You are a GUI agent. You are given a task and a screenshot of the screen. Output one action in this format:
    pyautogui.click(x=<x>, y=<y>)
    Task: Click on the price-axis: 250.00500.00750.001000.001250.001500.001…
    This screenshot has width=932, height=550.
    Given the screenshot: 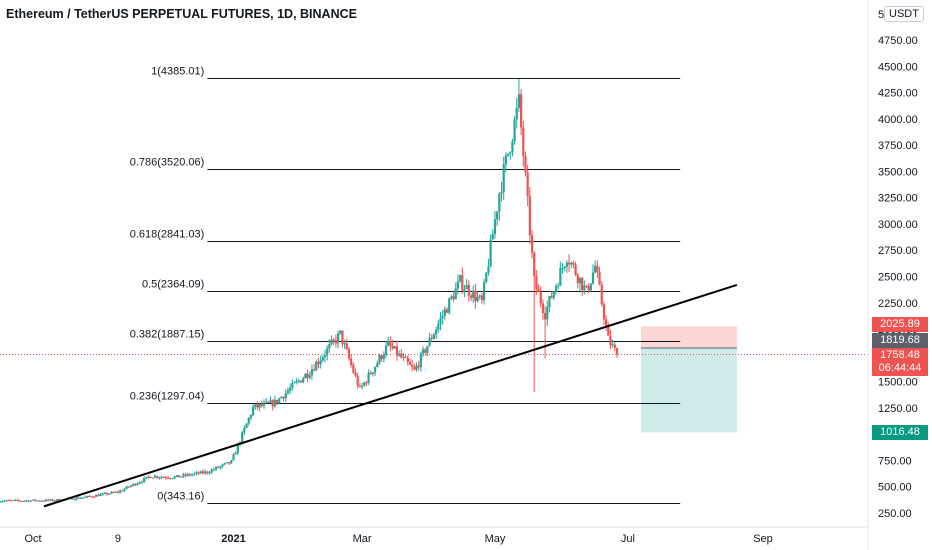 What is the action you would take?
    pyautogui.click(x=898, y=264)
    